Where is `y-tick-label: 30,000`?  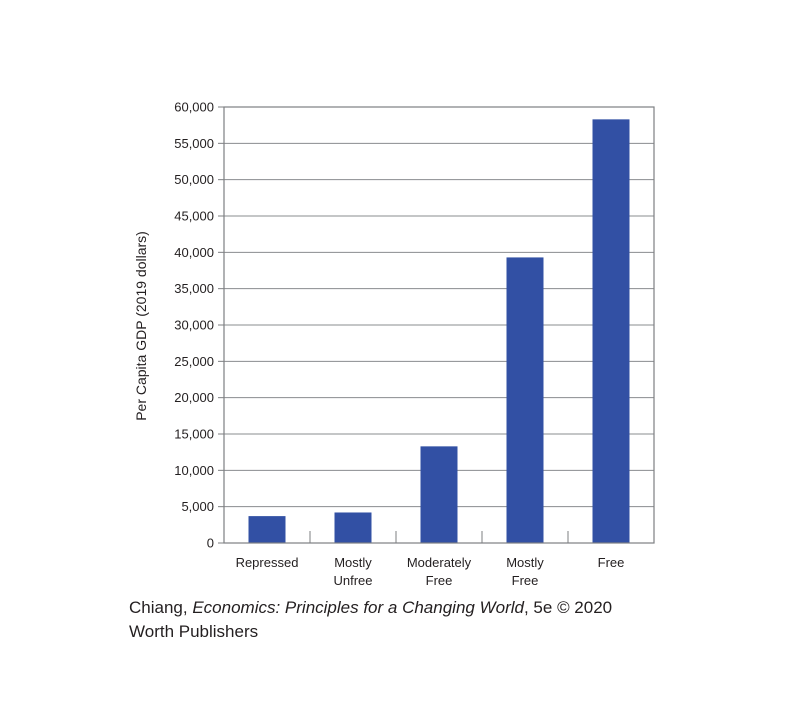 y-tick-label: 30,000 is located at coordinates (194, 325).